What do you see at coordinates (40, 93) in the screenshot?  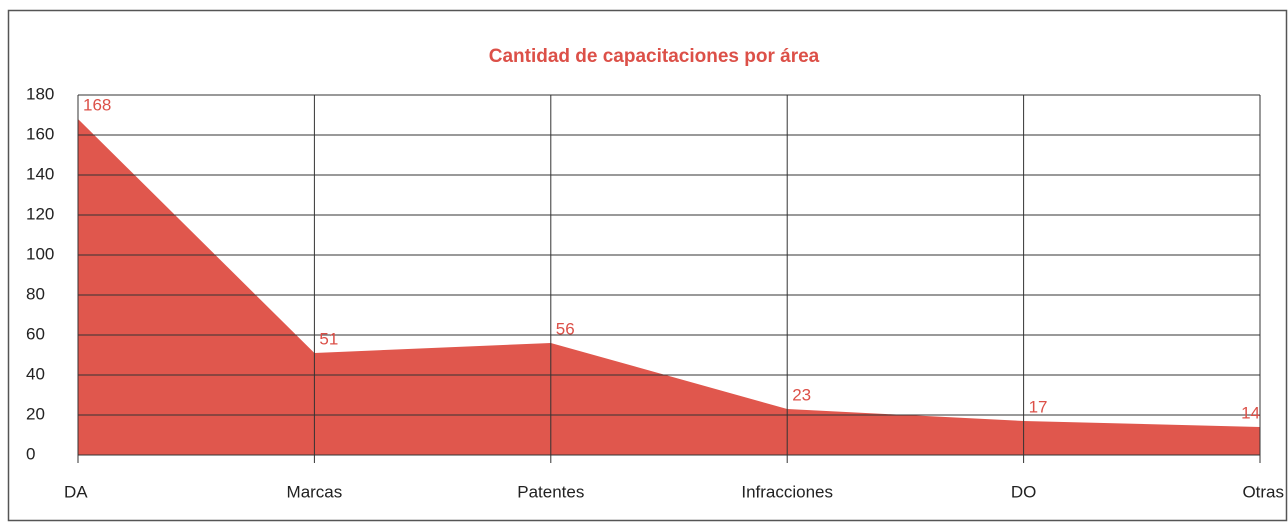 I see `y-tick-label: 180` at bounding box center [40, 93].